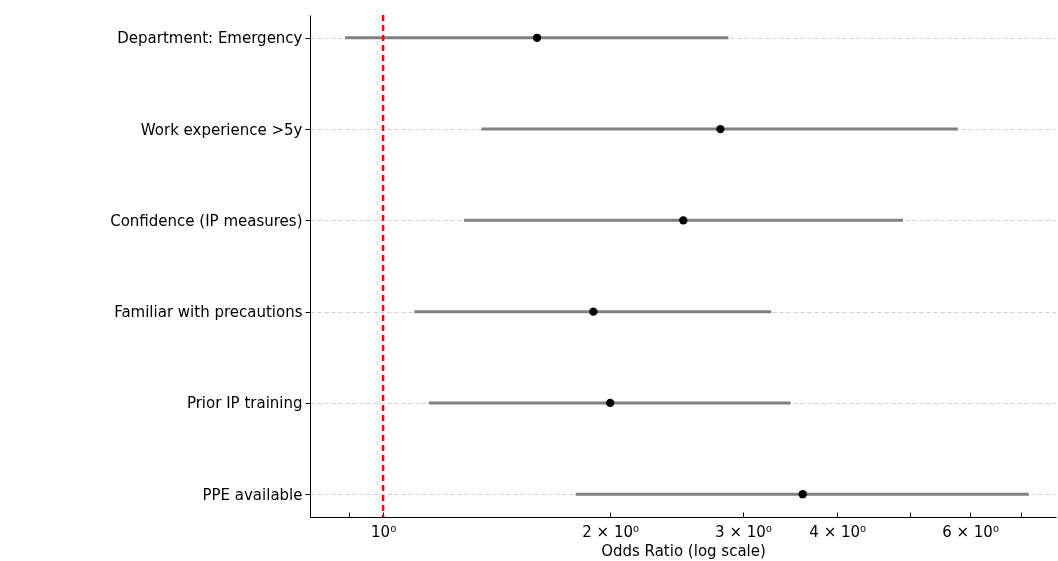 This screenshot has height=561, width=1058. What do you see at coordinates (838, 531) in the screenshot?
I see `x-tick-label: 4 × 10⁰` at bounding box center [838, 531].